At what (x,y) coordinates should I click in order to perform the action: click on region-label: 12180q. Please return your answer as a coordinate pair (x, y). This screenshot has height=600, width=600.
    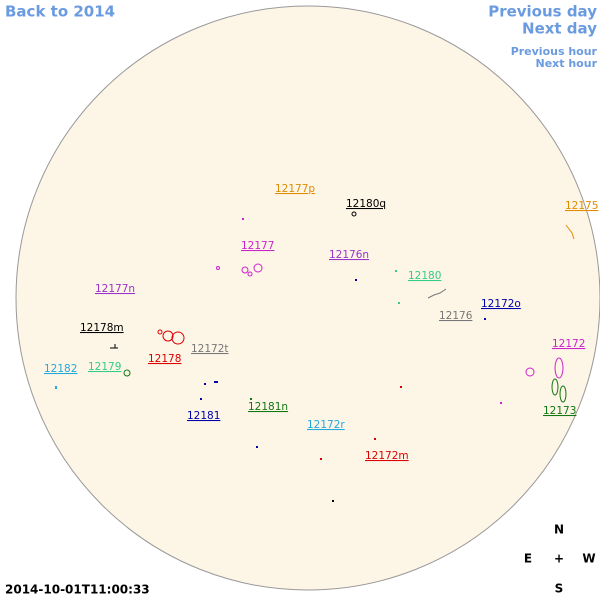
    Looking at the image, I should click on (366, 204).